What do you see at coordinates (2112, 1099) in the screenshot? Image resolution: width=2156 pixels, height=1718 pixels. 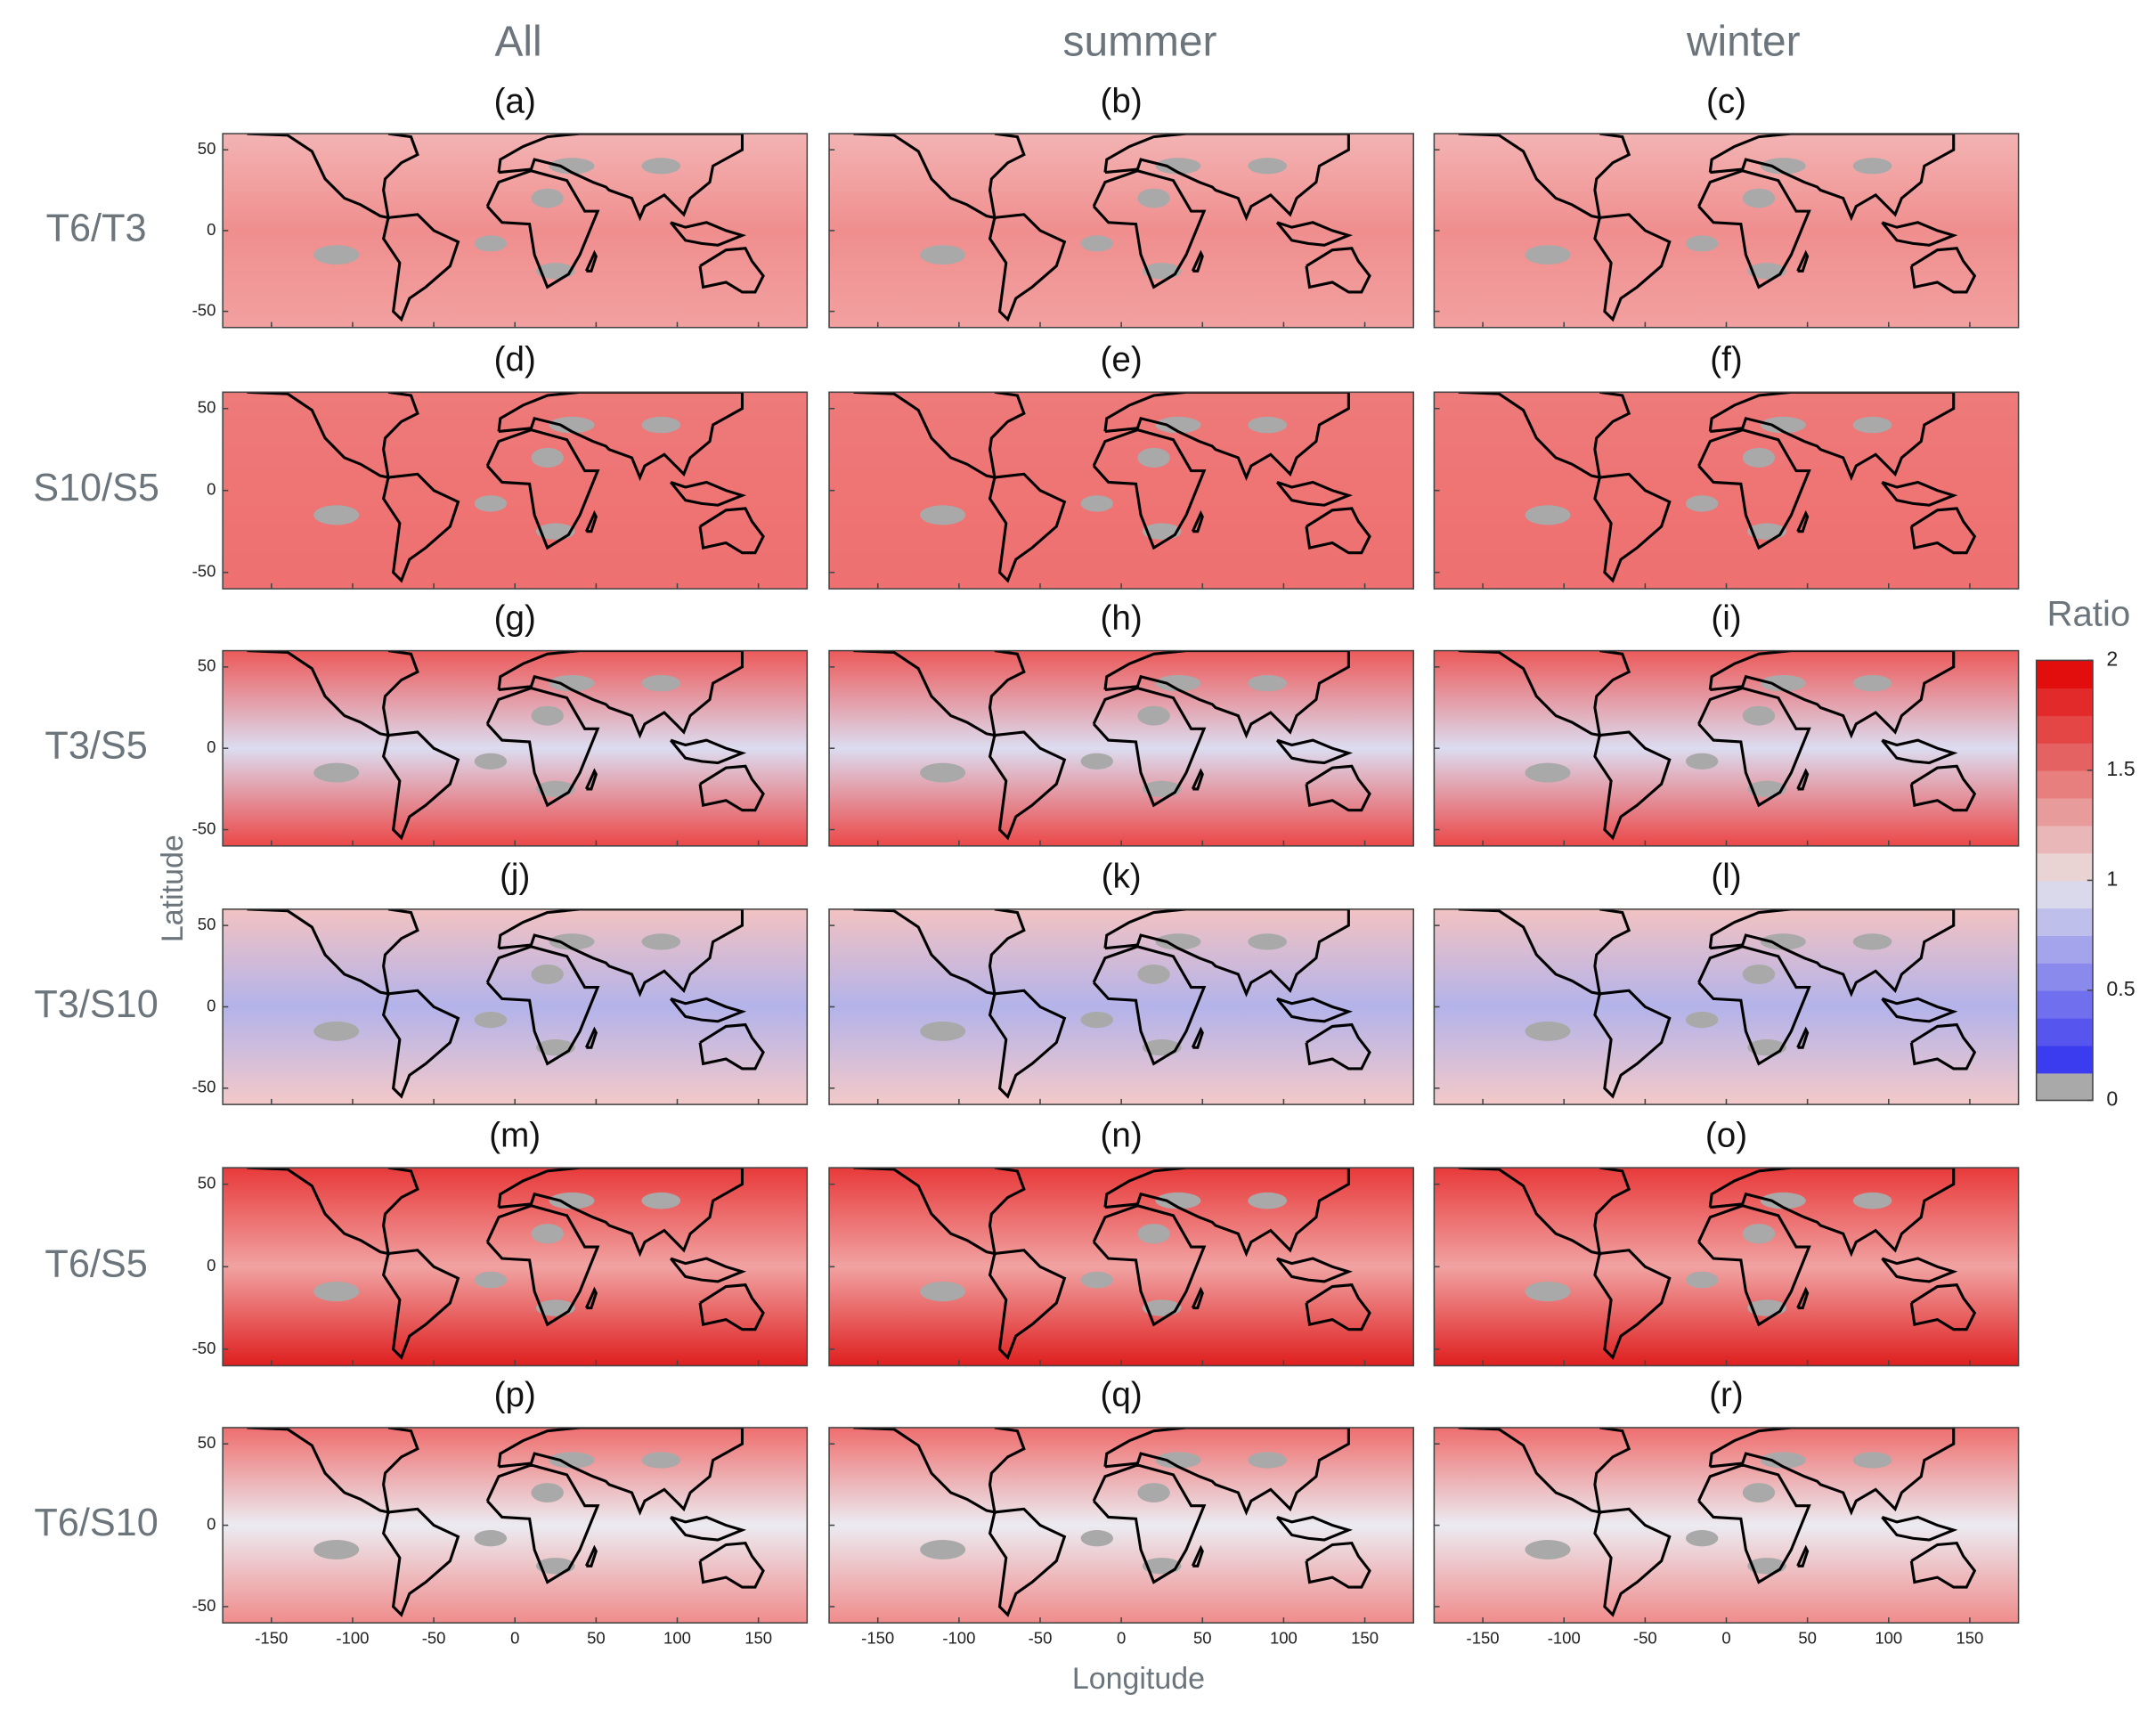 I see `colorbar-tick-label: 0` at bounding box center [2112, 1099].